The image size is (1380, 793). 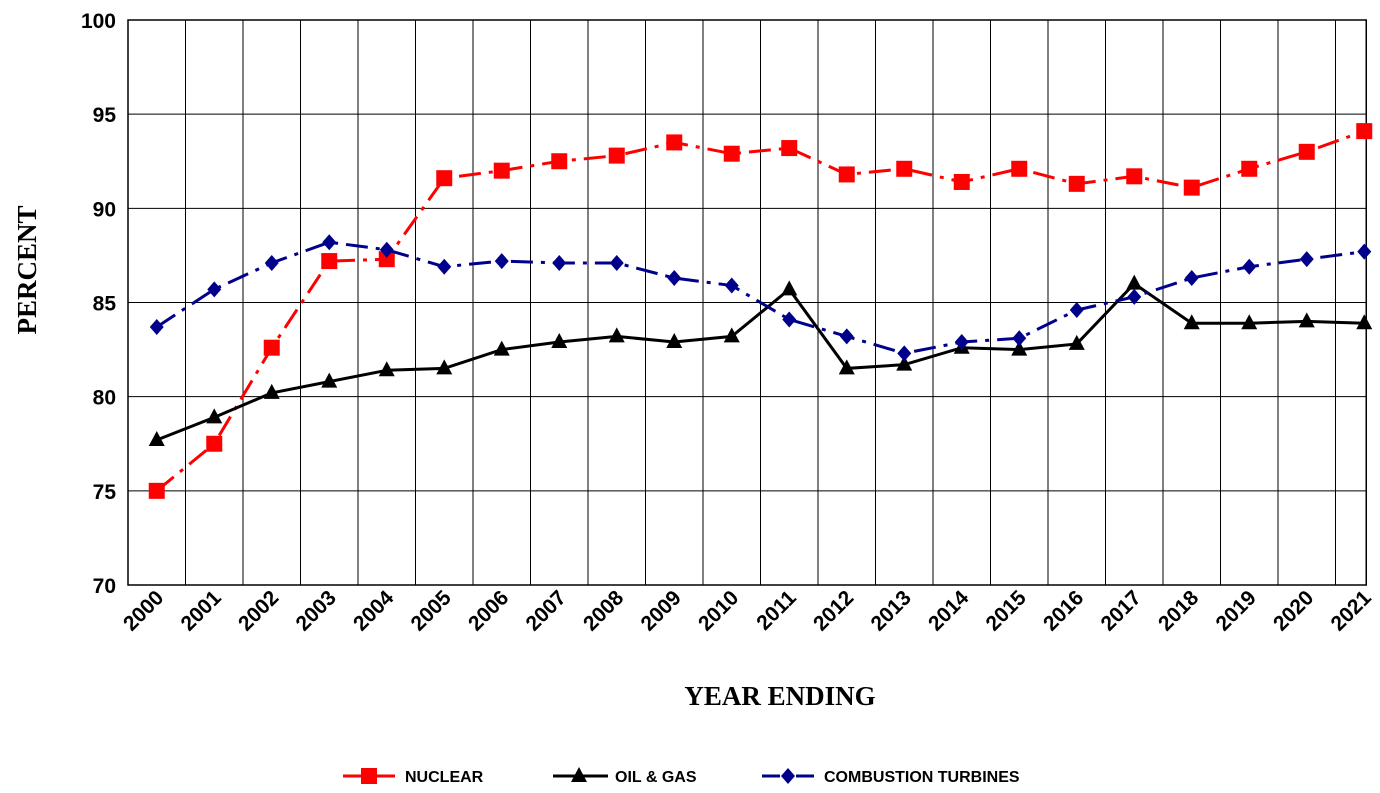 What do you see at coordinates (718, 610) in the screenshot?
I see `x-tick-label: 2010` at bounding box center [718, 610].